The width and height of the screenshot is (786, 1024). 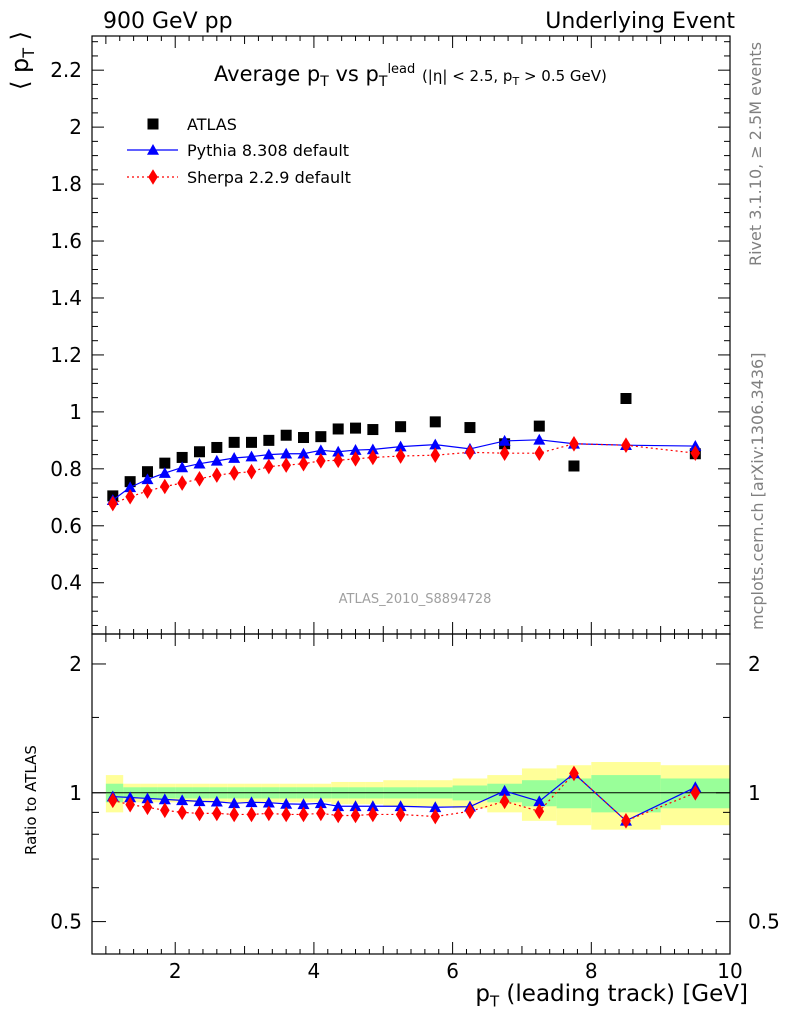 I want to click on watermark: ATLAS_2010_S8894728, so click(x=415, y=599).